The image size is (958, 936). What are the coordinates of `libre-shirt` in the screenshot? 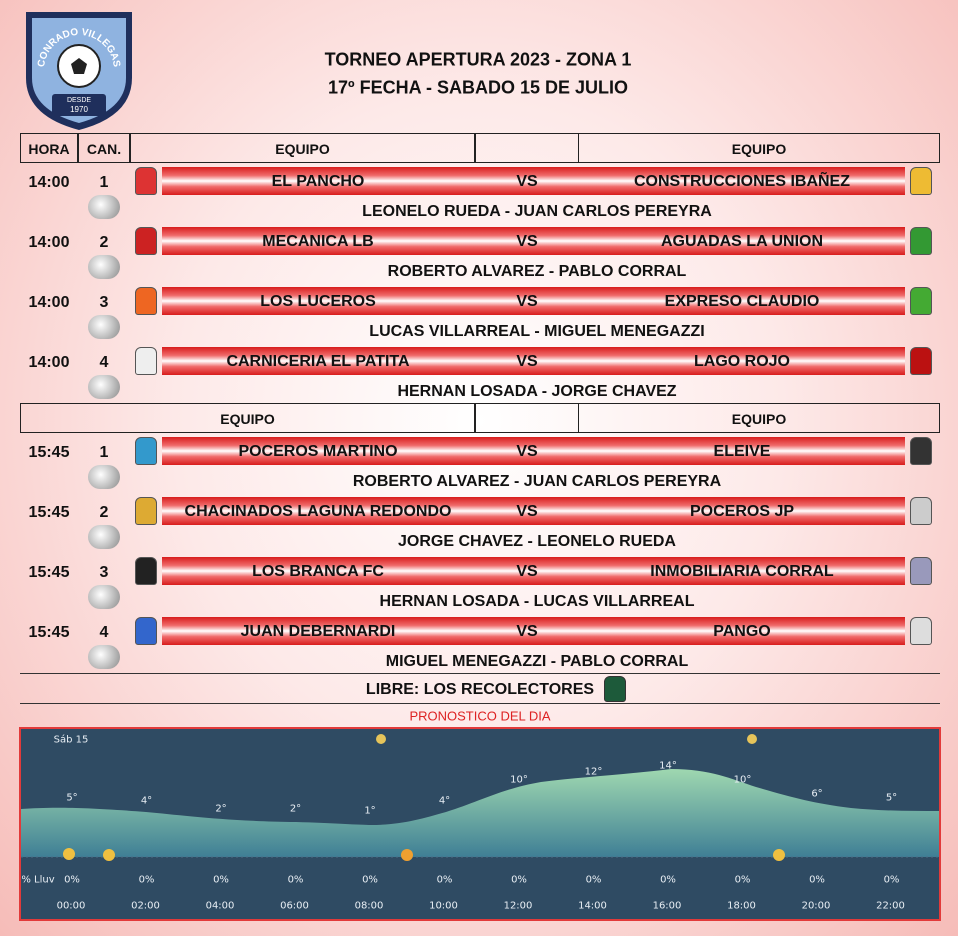 It's located at (615, 689).